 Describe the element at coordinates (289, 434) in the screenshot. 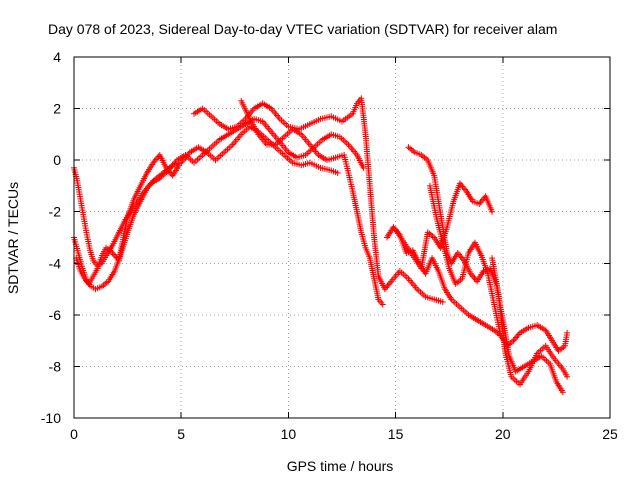

I see `x-tick-label: 10` at that location.